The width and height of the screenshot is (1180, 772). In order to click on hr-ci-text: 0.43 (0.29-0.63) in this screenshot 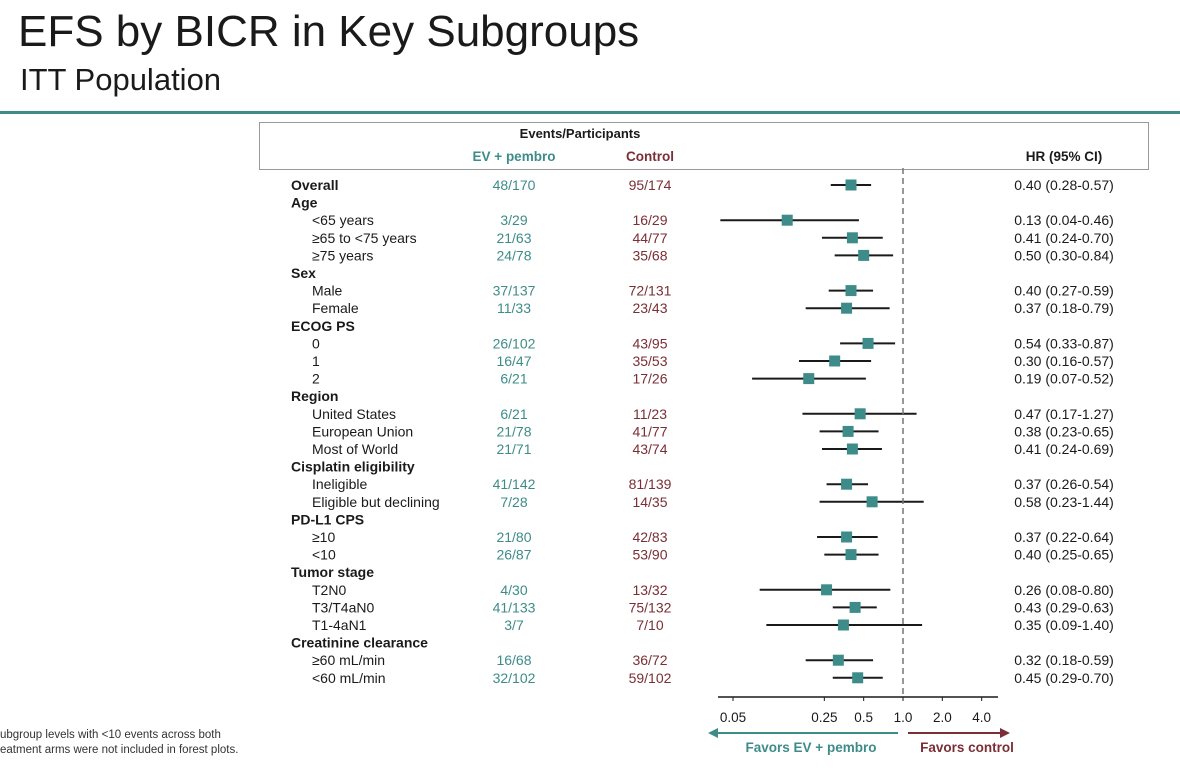, I will do `click(1064, 607)`.